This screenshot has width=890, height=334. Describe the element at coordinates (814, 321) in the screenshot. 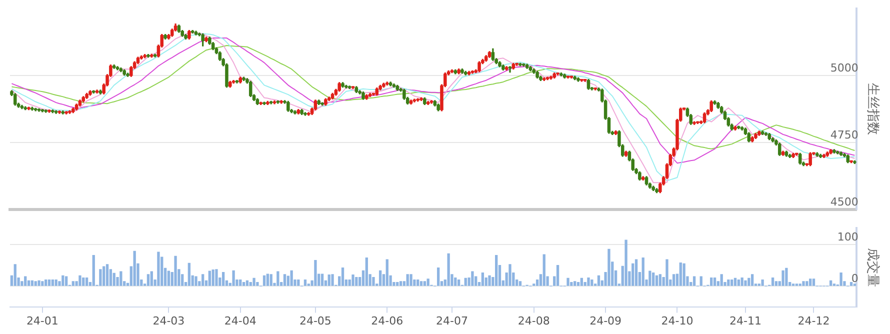

I see `x-tick-label: 24-12` at that location.